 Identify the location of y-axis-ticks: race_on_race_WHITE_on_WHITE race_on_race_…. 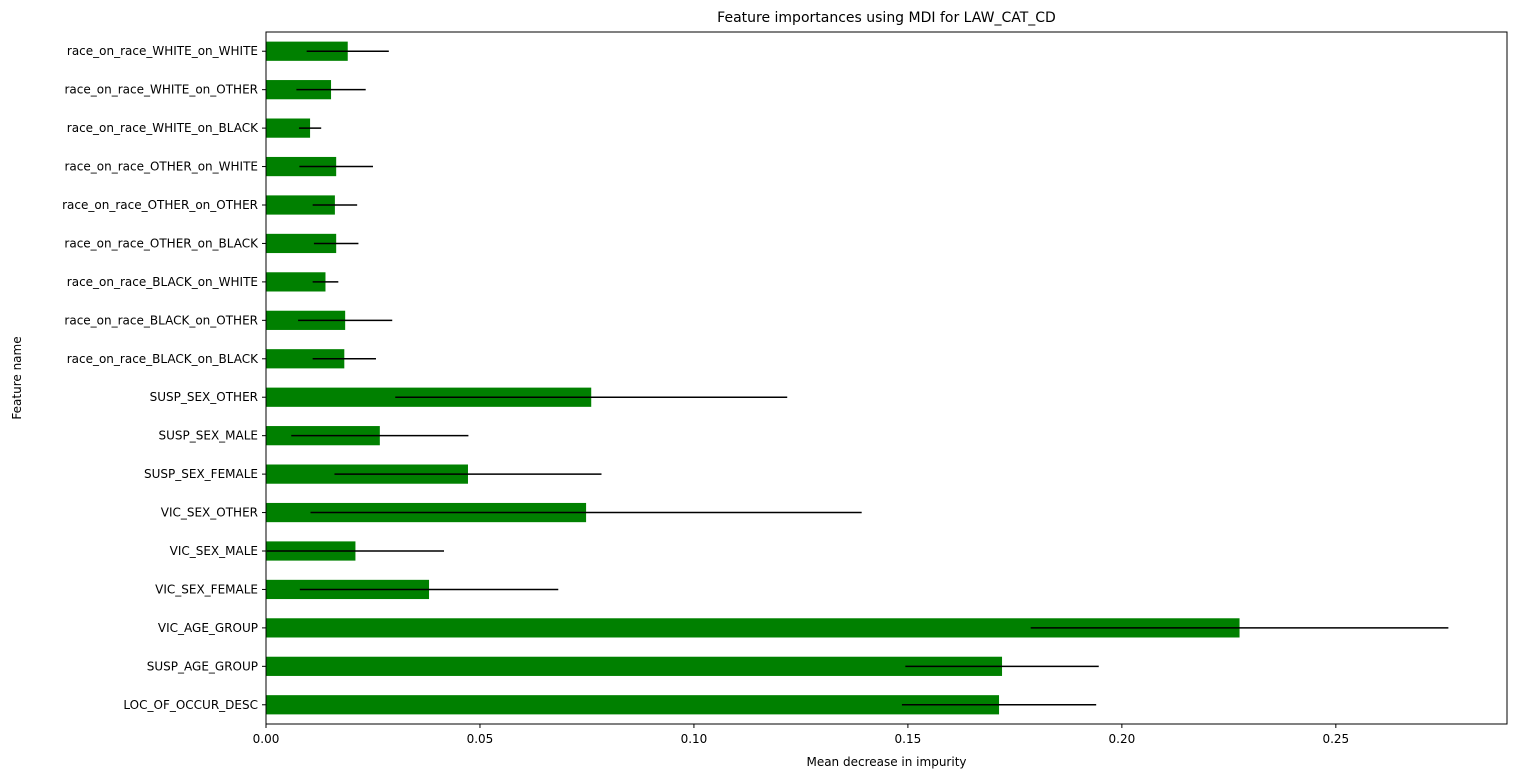
(164, 378).